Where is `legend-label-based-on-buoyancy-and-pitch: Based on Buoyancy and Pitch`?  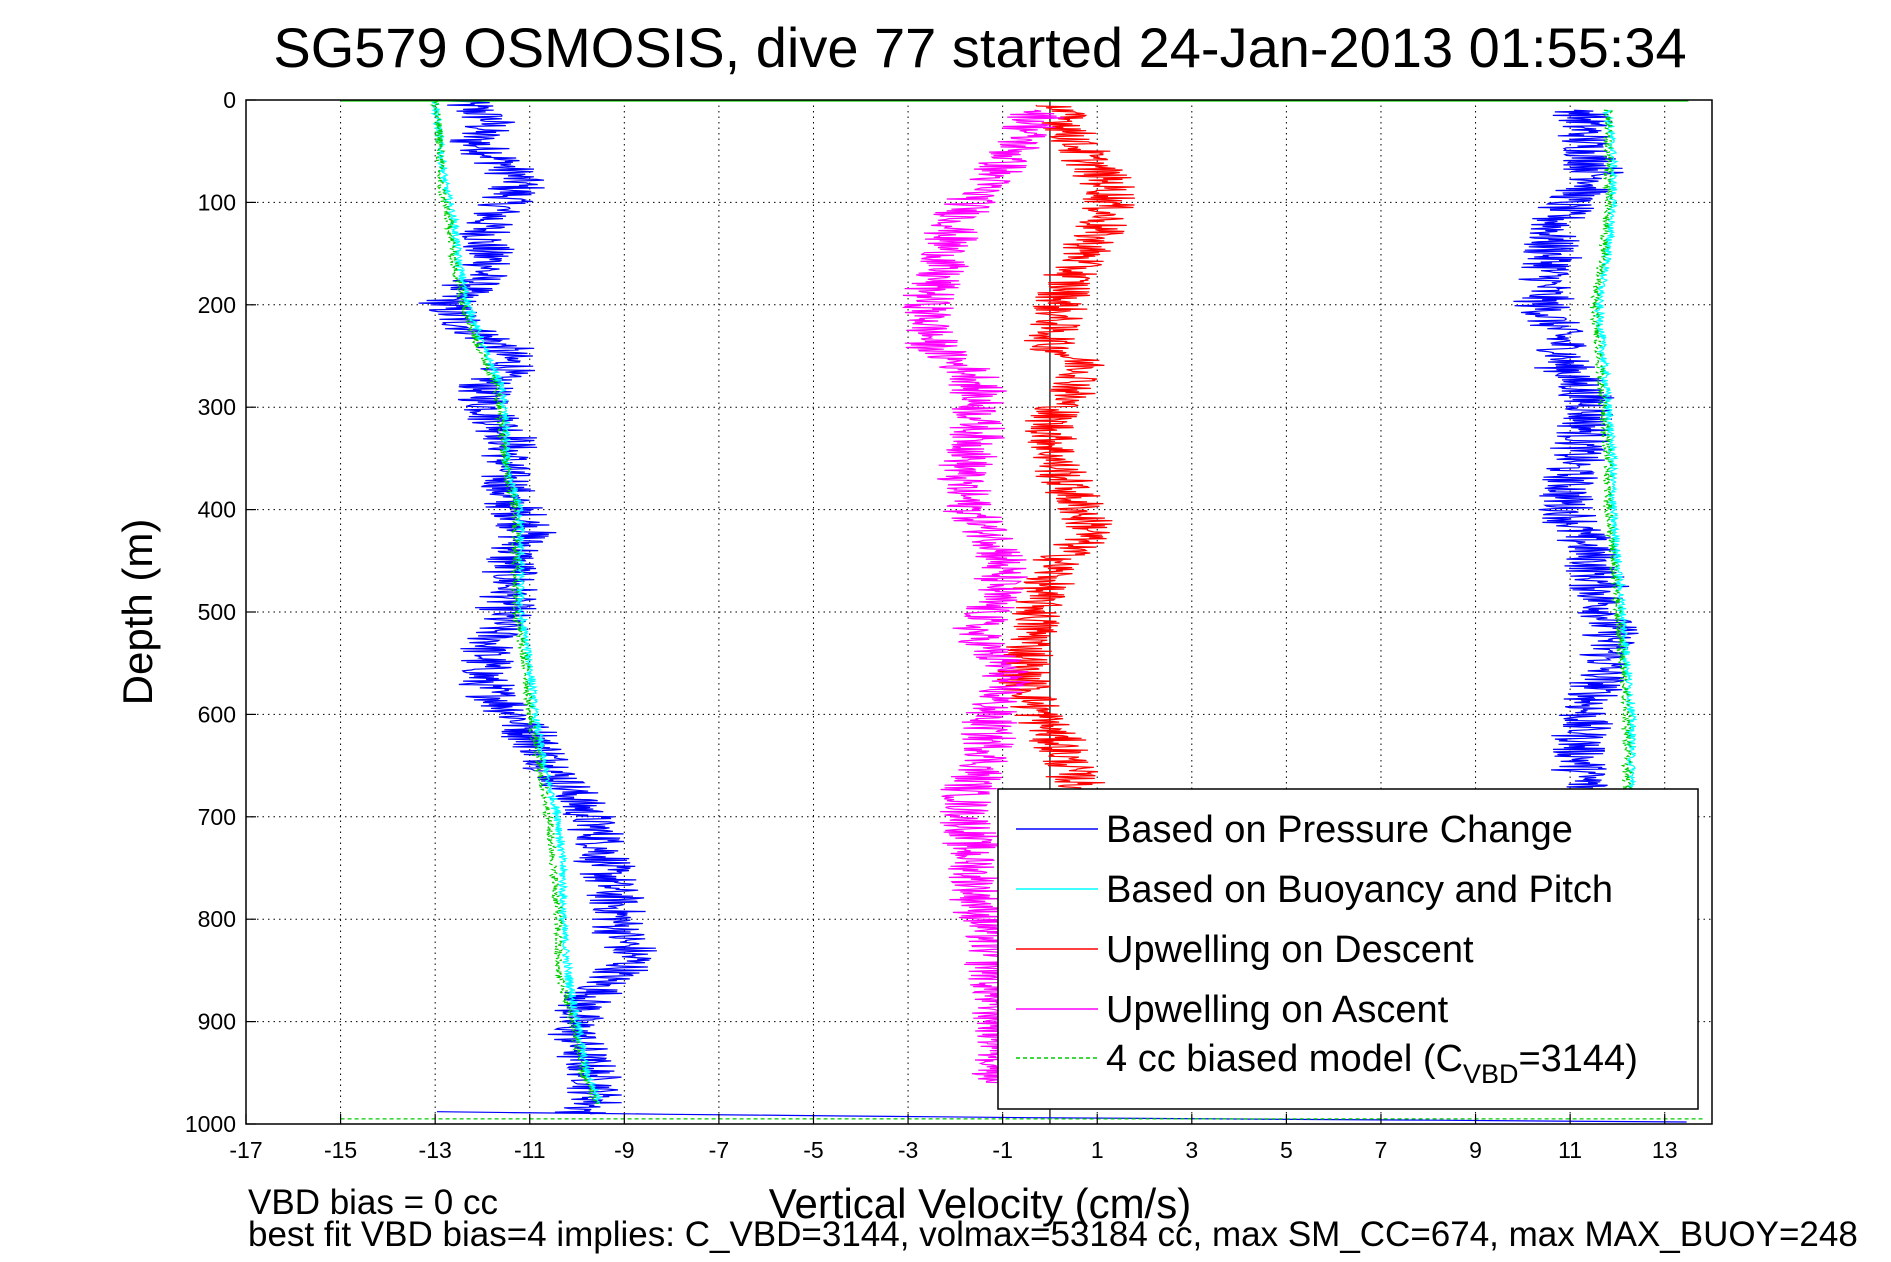
legend-label-based-on-buoyancy-and-pitch: Based on Buoyancy and Pitch is located at coordinates (1359, 890).